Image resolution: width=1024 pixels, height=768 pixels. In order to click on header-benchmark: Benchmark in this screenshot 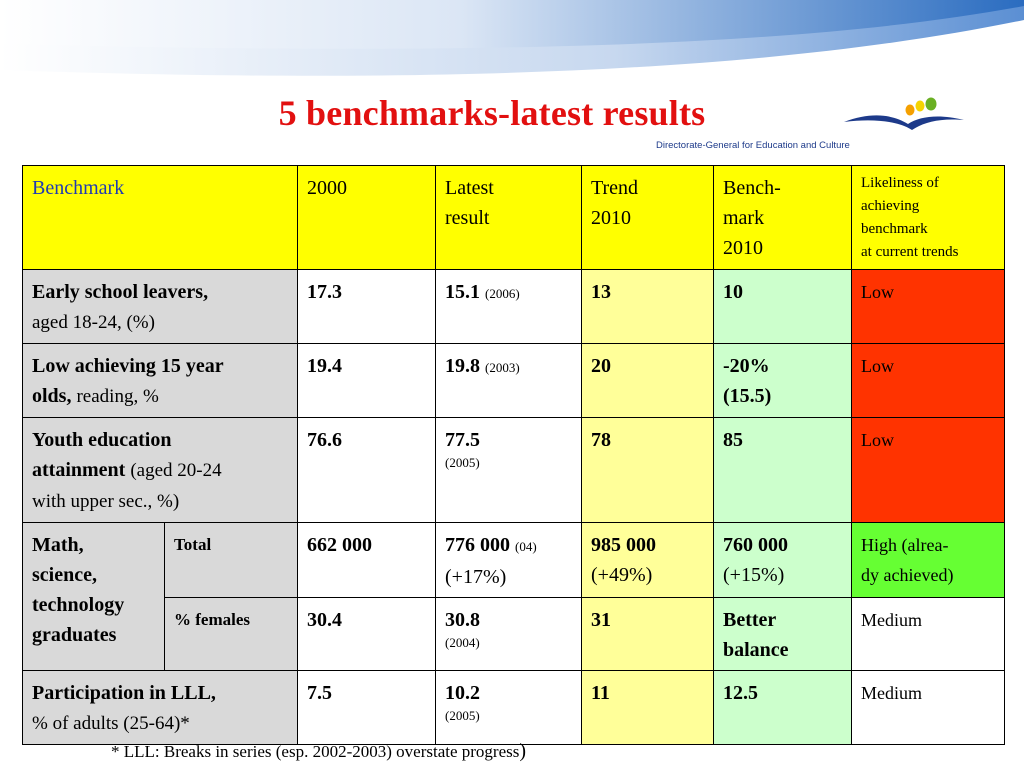, I will do `click(160, 217)`.